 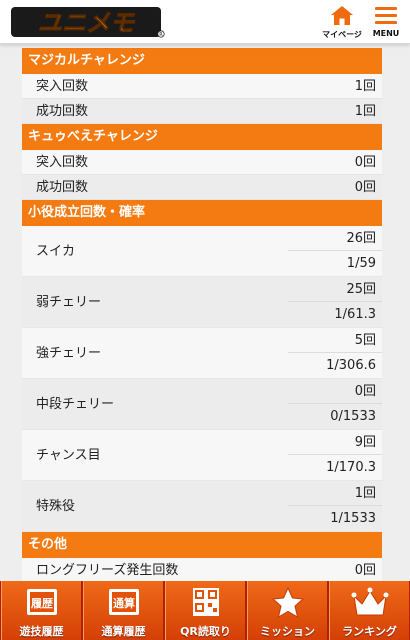 I want to click on nav-total-history: 通算 通算履歴, so click(x=123, y=610).